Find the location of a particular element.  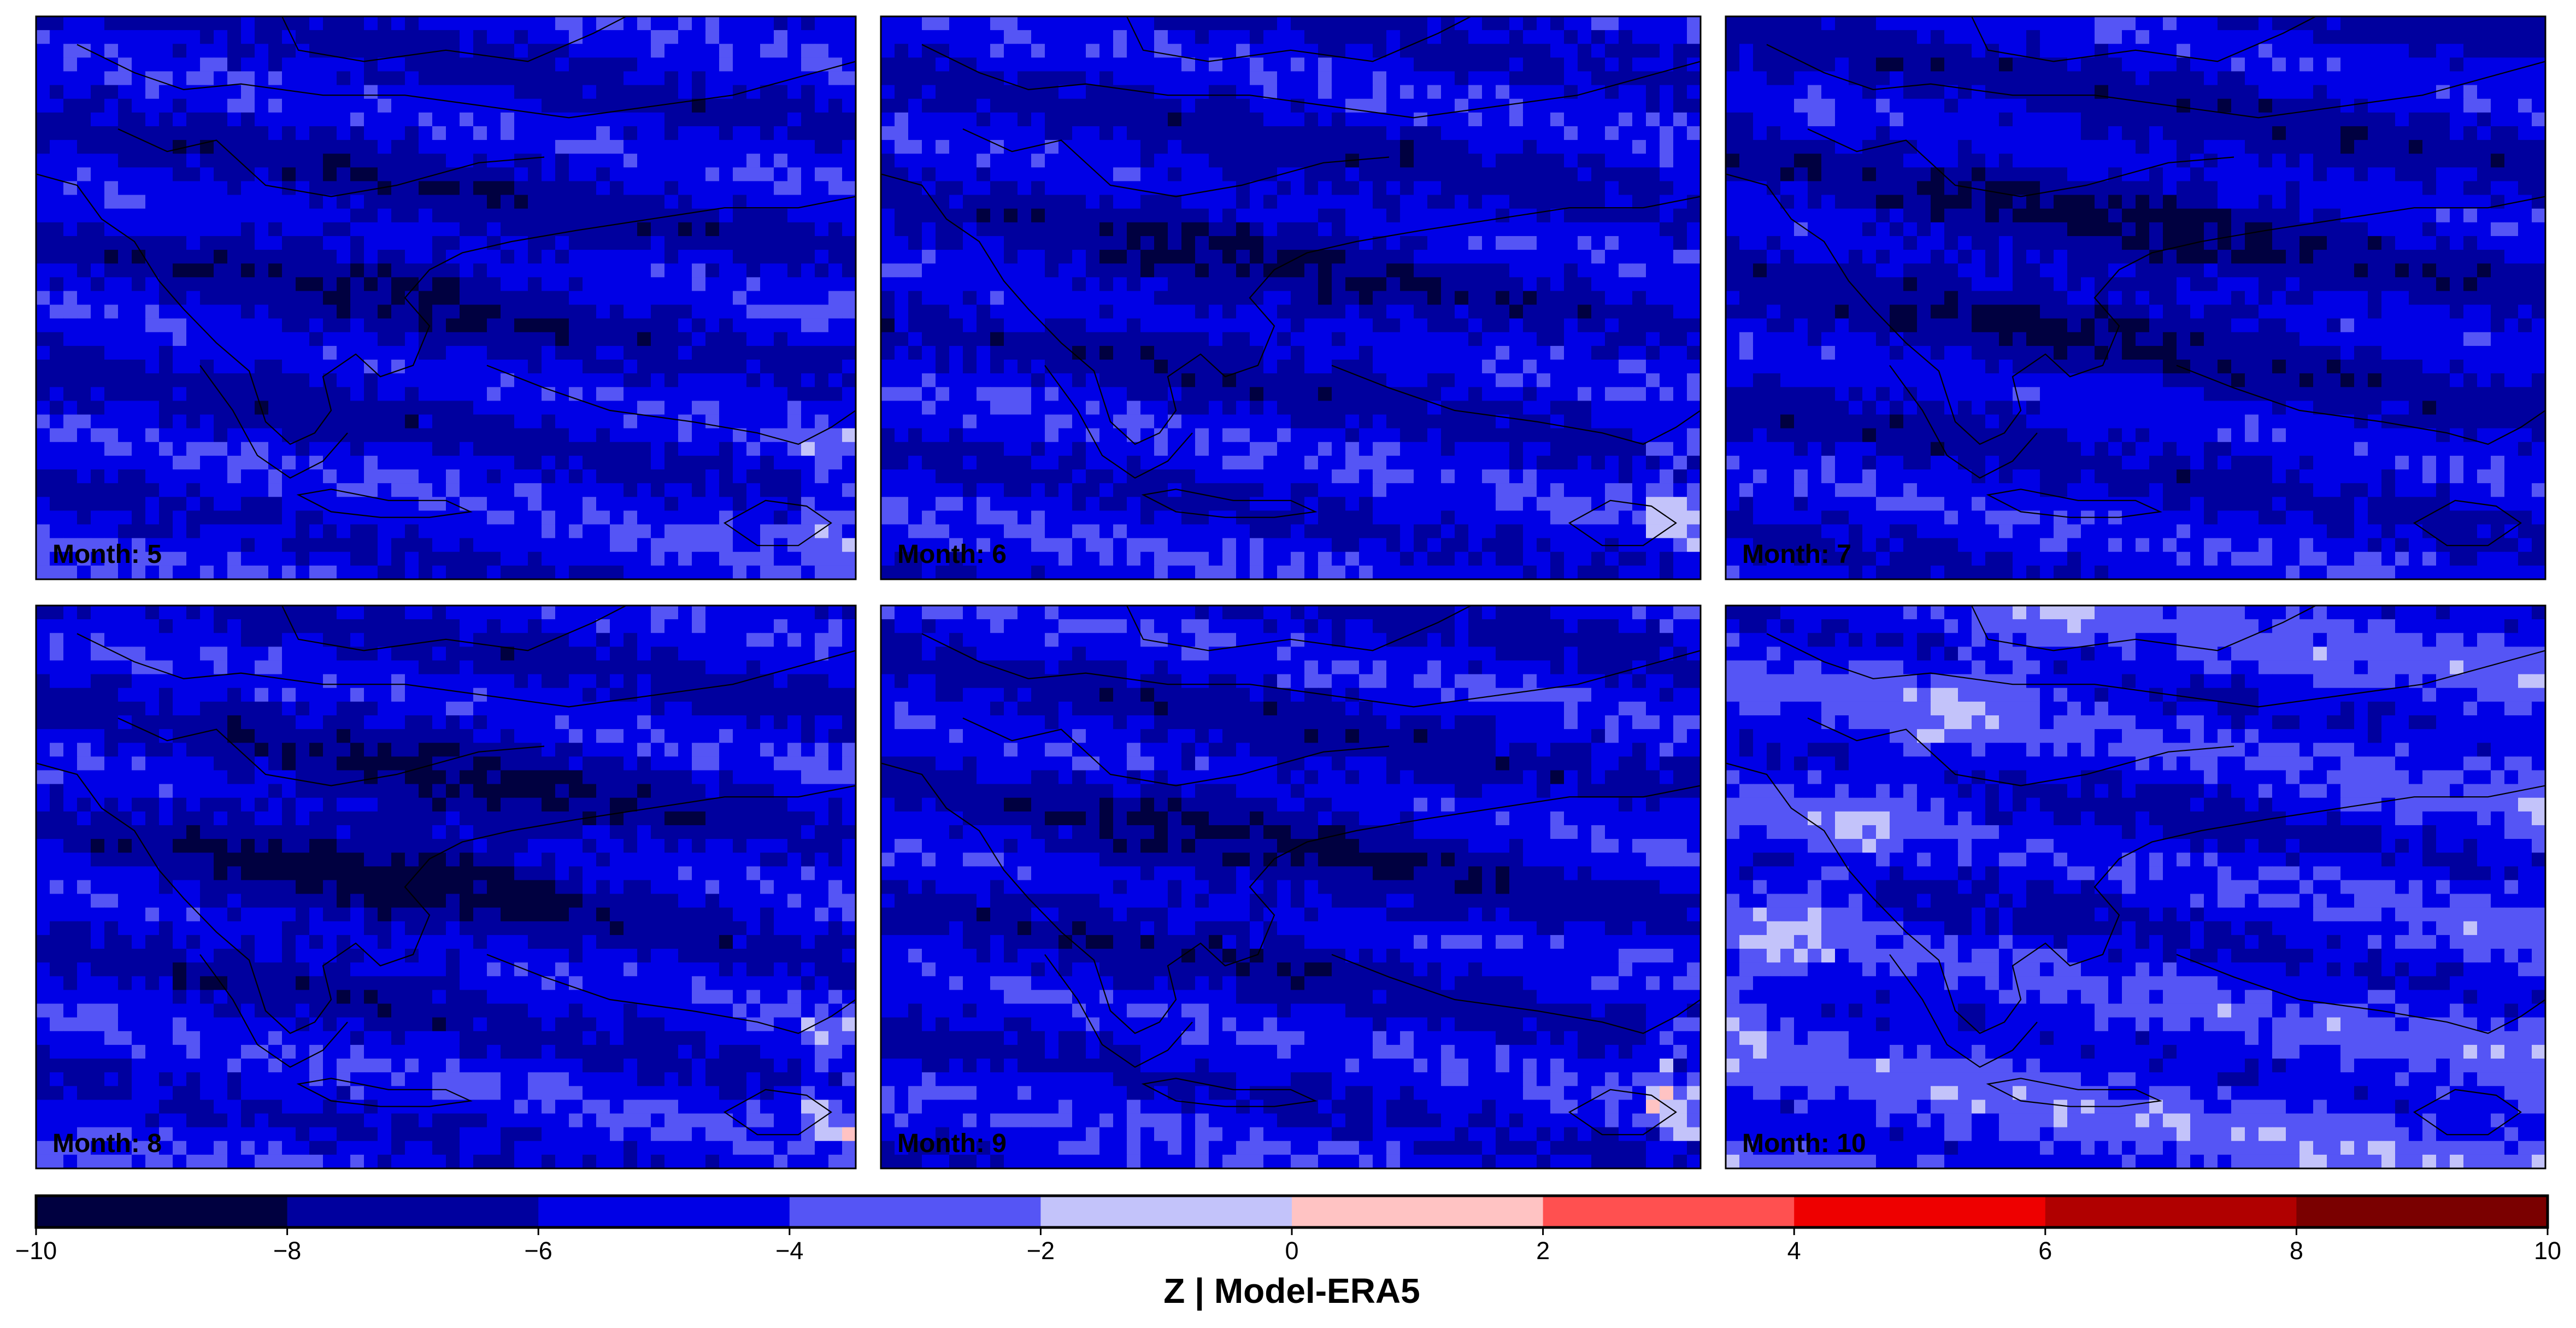

colorbar-tick-label: −2 is located at coordinates (1041, 1251).